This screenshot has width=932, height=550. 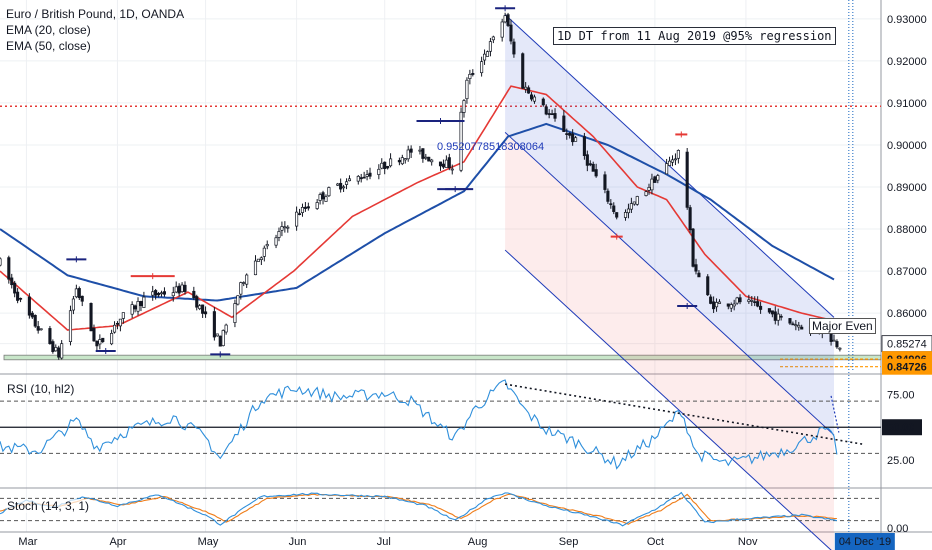 I want to click on legend-ema50: EMA (50, close), so click(x=48, y=46).